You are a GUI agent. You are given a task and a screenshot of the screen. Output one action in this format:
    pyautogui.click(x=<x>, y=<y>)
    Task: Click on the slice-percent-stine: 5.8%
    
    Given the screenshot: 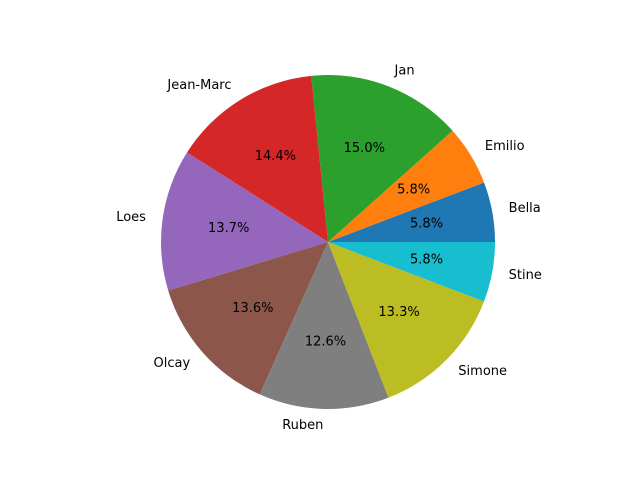 What is the action you would take?
    pyautogui.click(x=426, y=260)
    